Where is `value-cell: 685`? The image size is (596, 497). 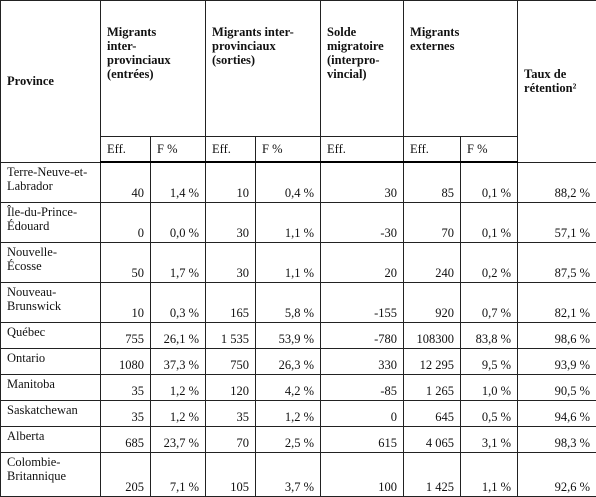 value-cell: 685 is located at coordinates (126, 440).